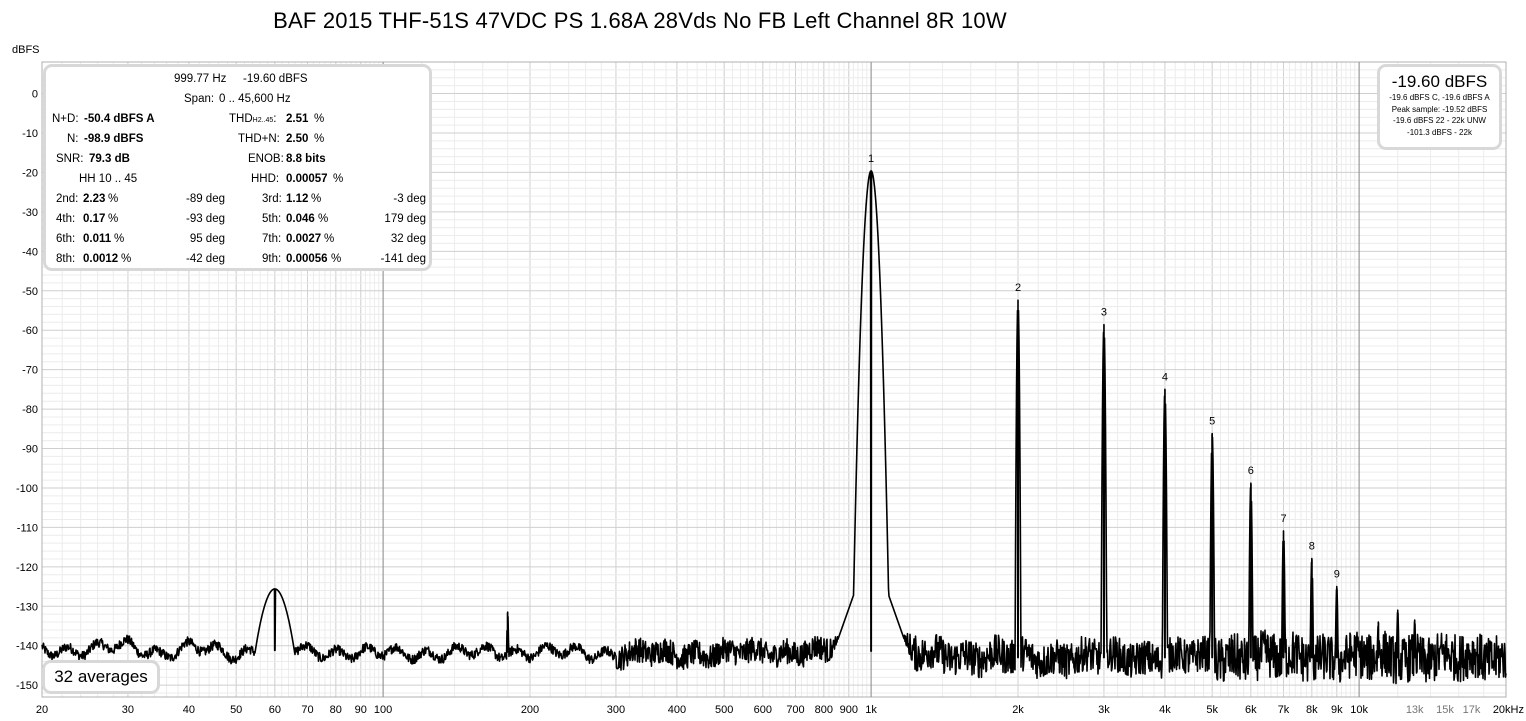  Describe the element at coordinates (189, 710) in the screenshot. I see `x-tick-label: 40` at that location.